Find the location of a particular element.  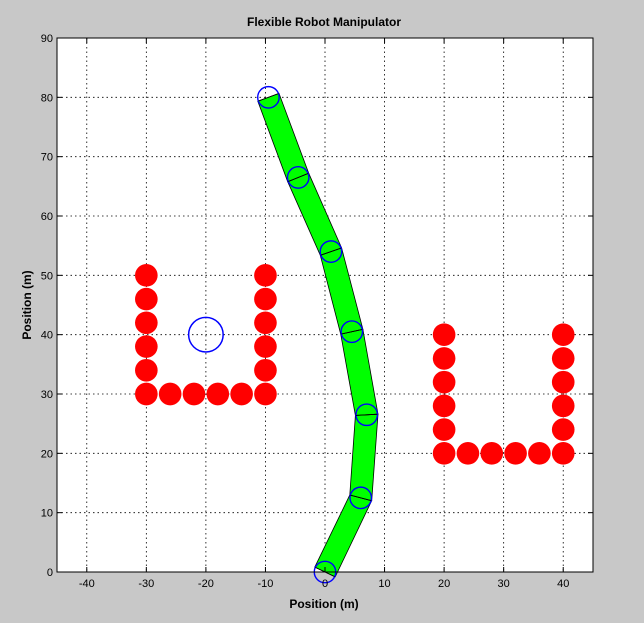

y-tick-label: 30 is located at coordinates (47, 395).